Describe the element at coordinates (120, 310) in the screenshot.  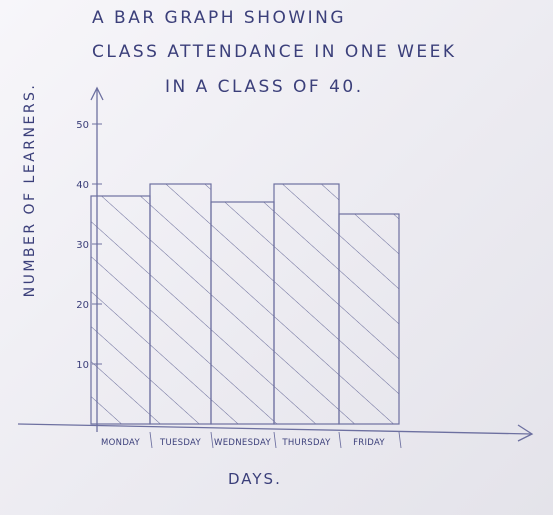
I see `bar-monday` at that location.